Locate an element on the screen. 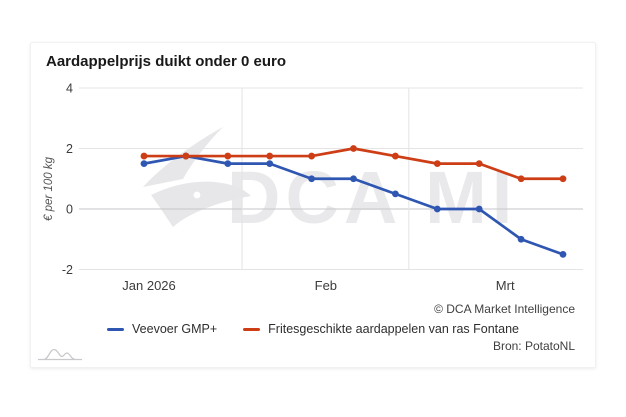  legend-label-veevoer: Veevoer GMP+ is located at coordinates (175, 329).